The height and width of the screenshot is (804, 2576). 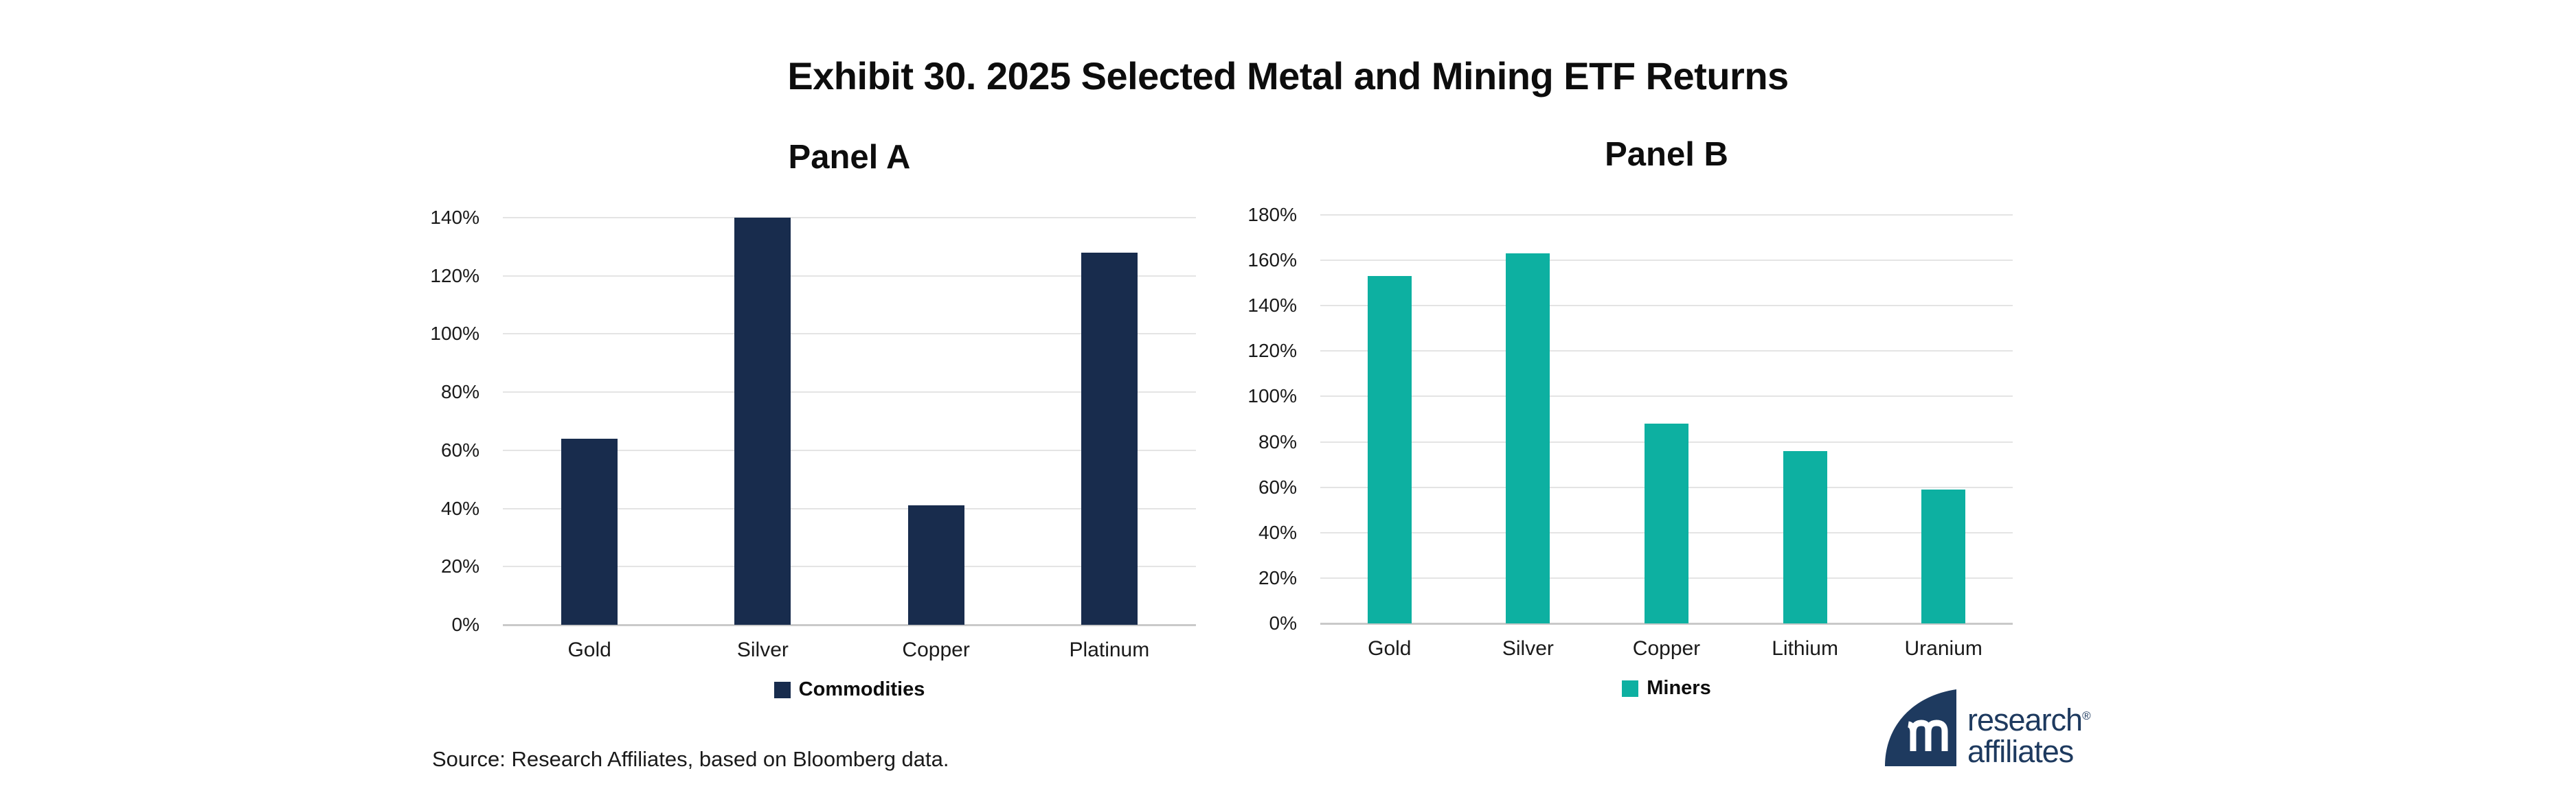 I want to click on category-label: Lithium, so click(x=1805, y=648).